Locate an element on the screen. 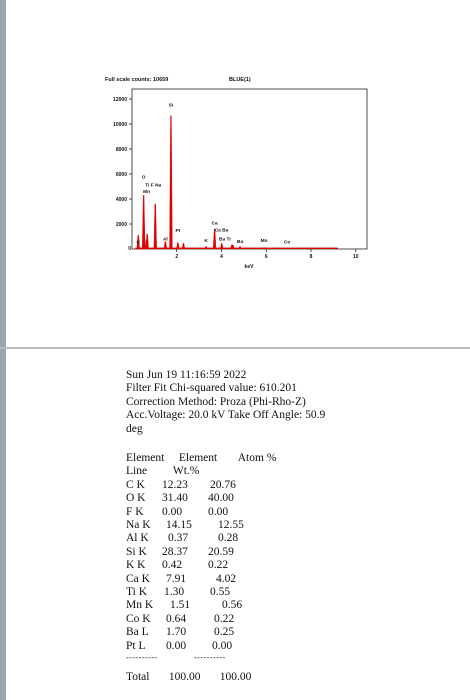 Image resolution: width=470 pixels, height=700 pixels. full-scale-counts-label: Full scale counts: 10659 is located at coordinates (136, 80).